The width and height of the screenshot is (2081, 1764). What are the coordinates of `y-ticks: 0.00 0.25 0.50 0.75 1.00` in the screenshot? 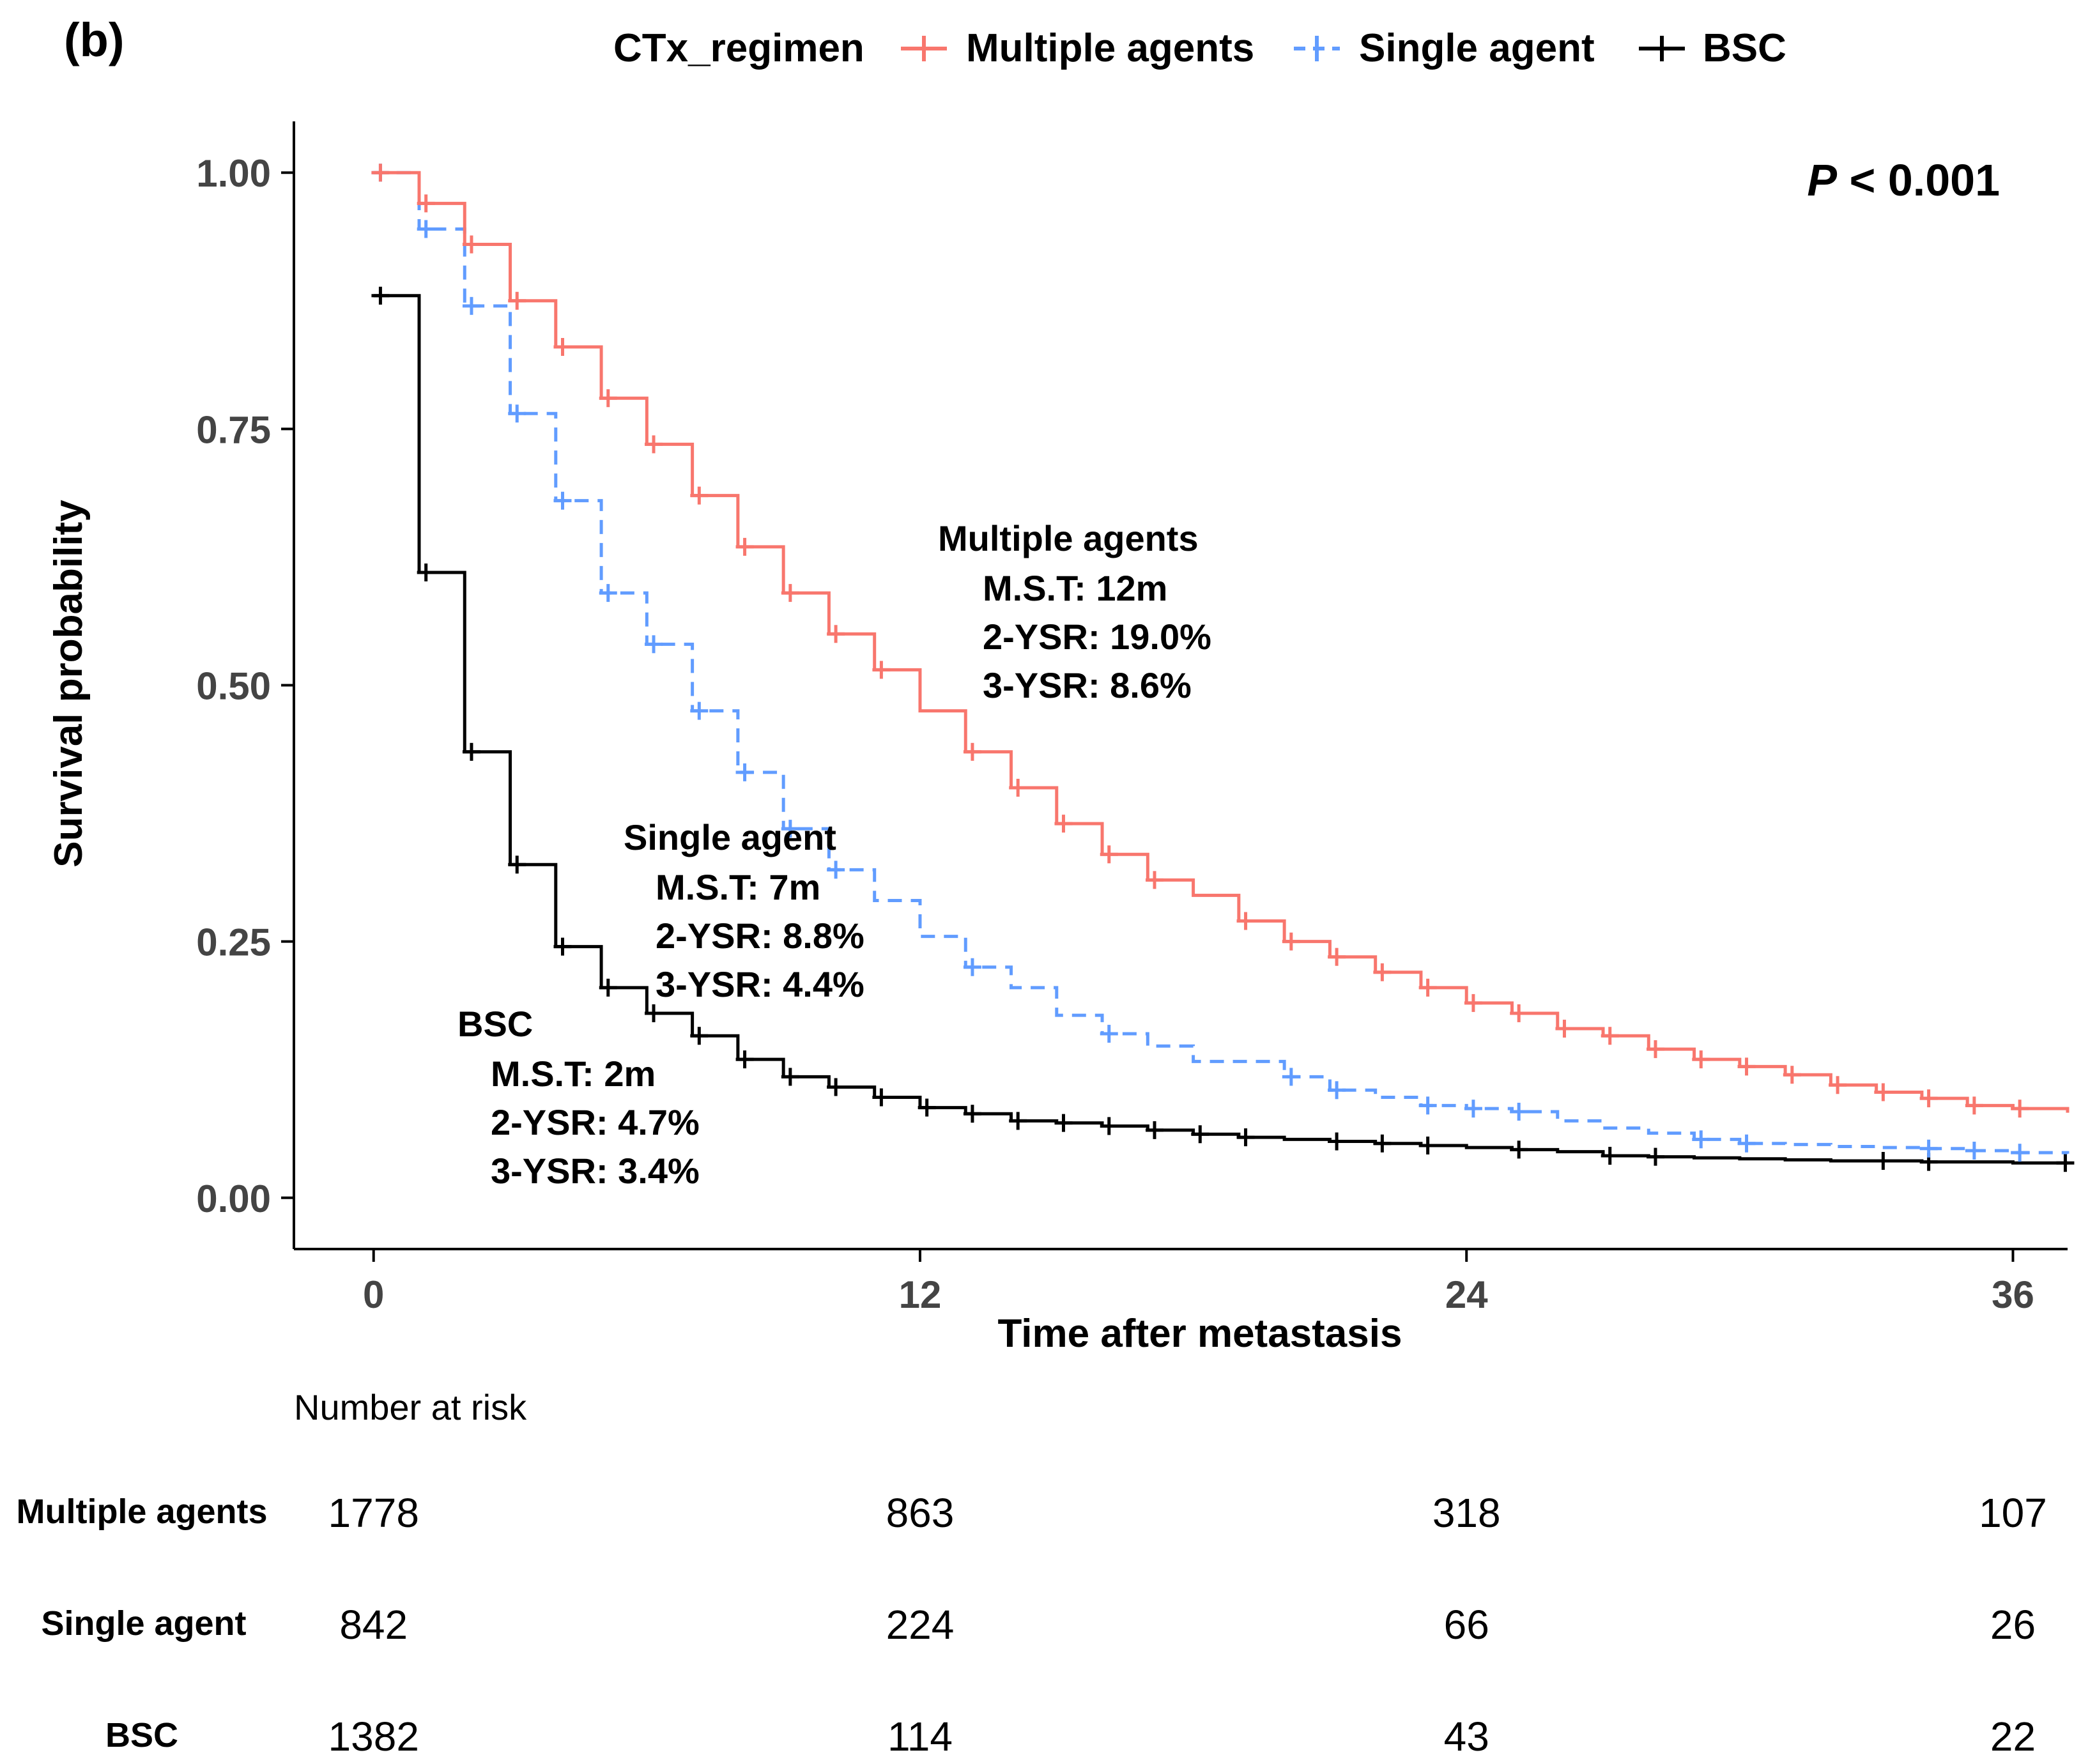 It's located at (245, 686).